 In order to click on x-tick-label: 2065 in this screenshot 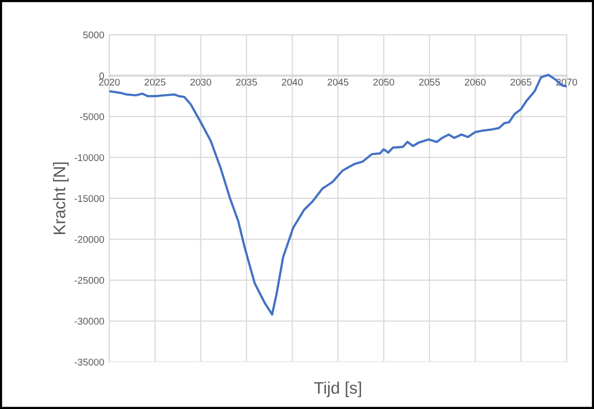, I will do `click(521, 82)`.